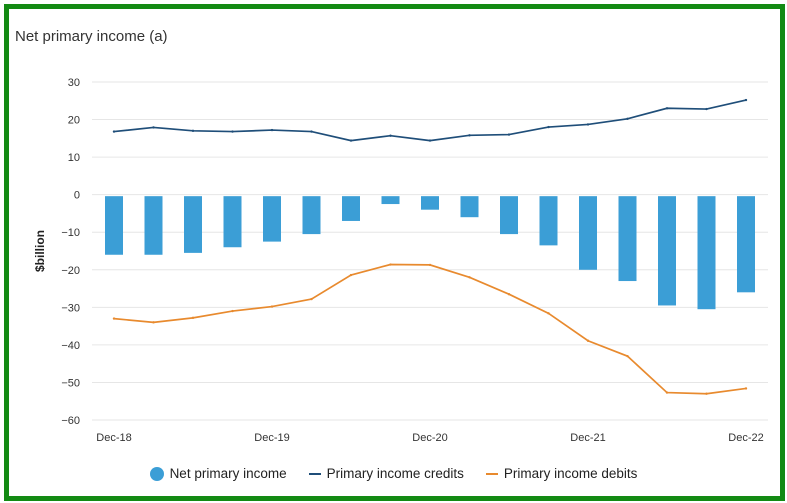  I want to click on y-tick-label: 30, so click(74, 83).